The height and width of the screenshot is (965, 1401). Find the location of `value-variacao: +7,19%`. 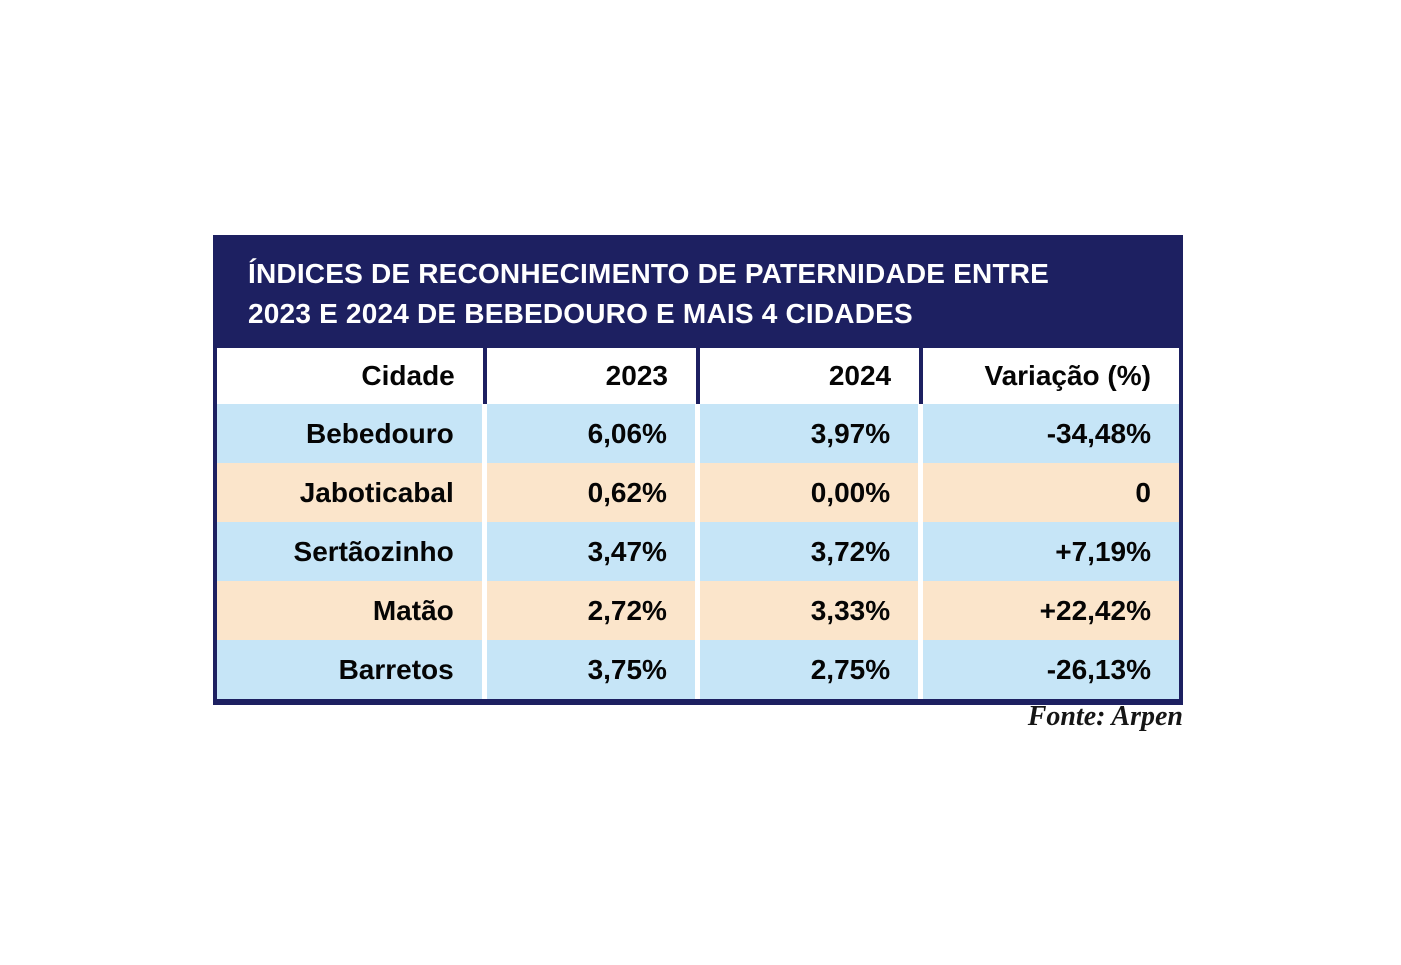

value-variacao: +7,19% is located at coordinates (1103, 551).